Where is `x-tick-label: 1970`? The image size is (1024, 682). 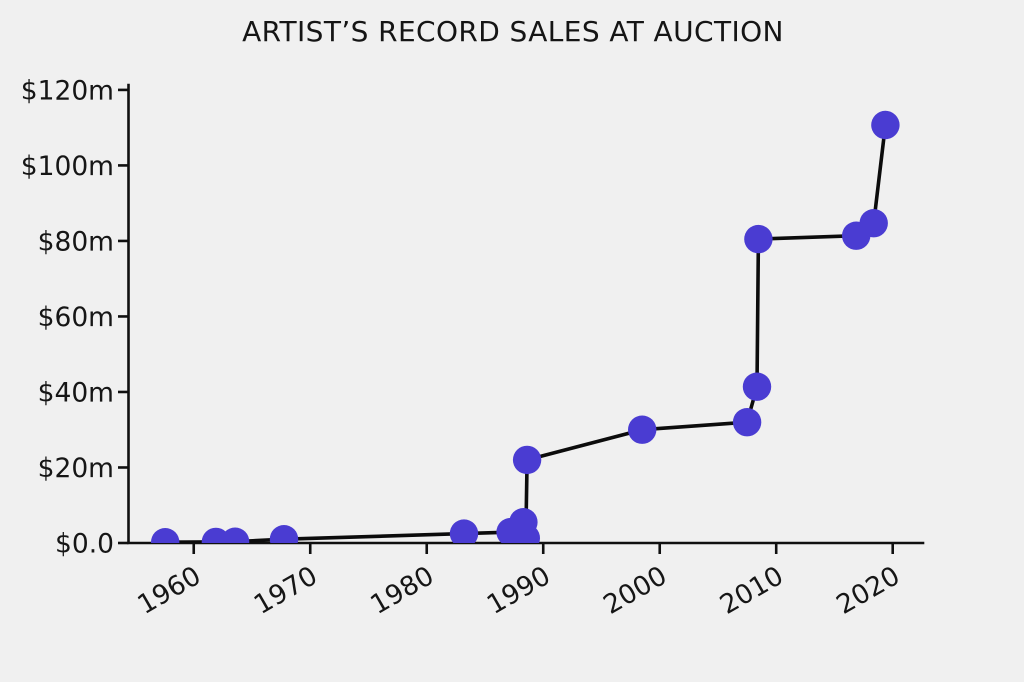
x-tick-label: 1970 is located at coordinates (286, 590).